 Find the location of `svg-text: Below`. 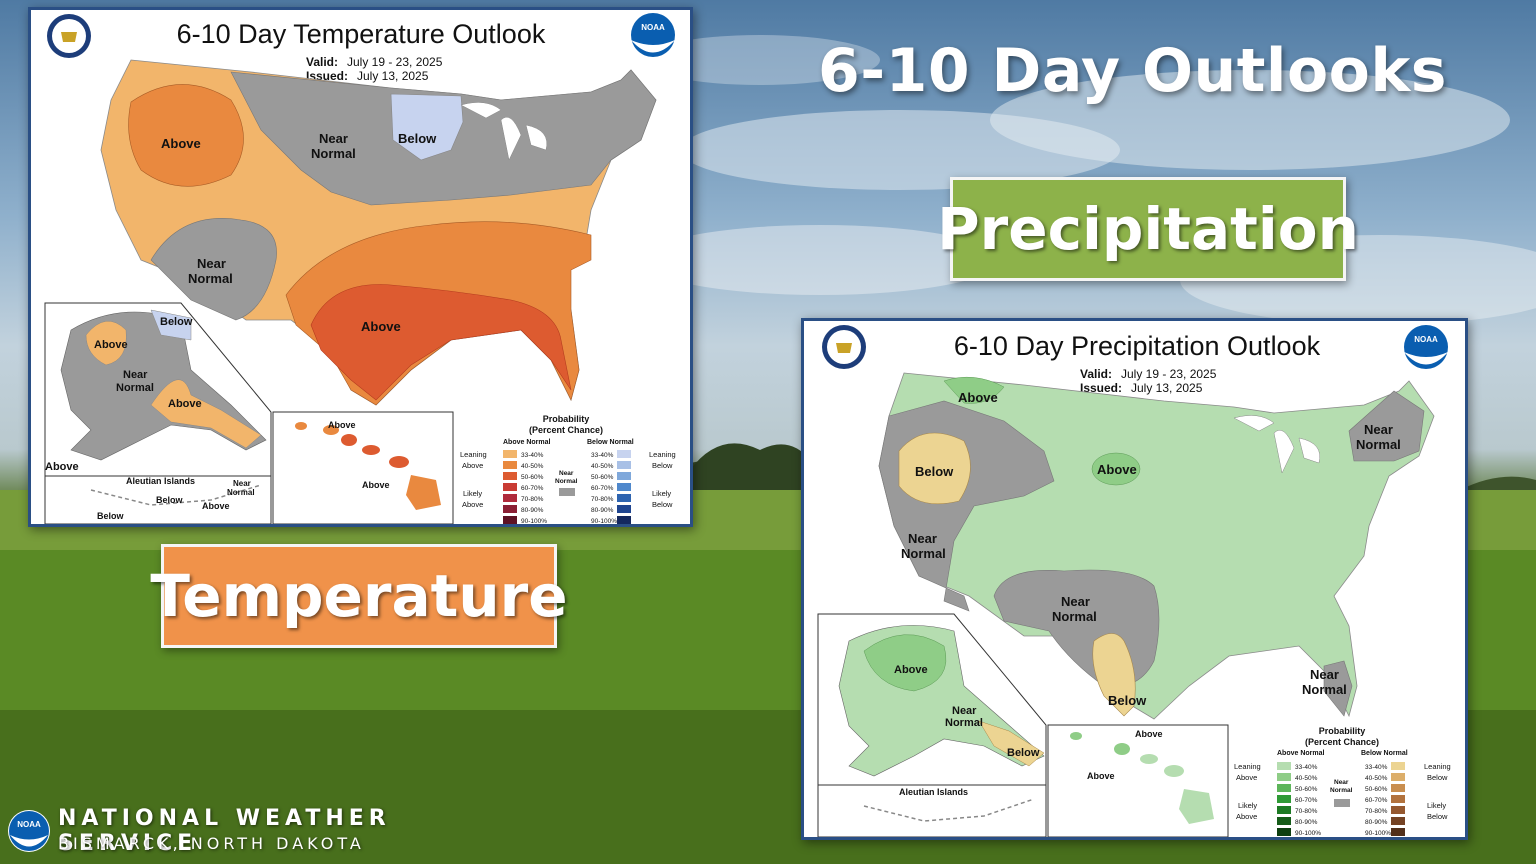

svg-text: Below is located at coordinates (662, 465).